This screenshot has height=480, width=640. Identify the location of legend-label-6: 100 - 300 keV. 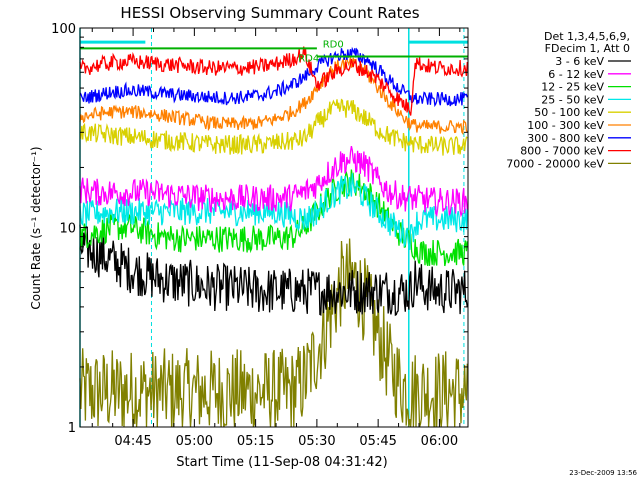
(565, 125).